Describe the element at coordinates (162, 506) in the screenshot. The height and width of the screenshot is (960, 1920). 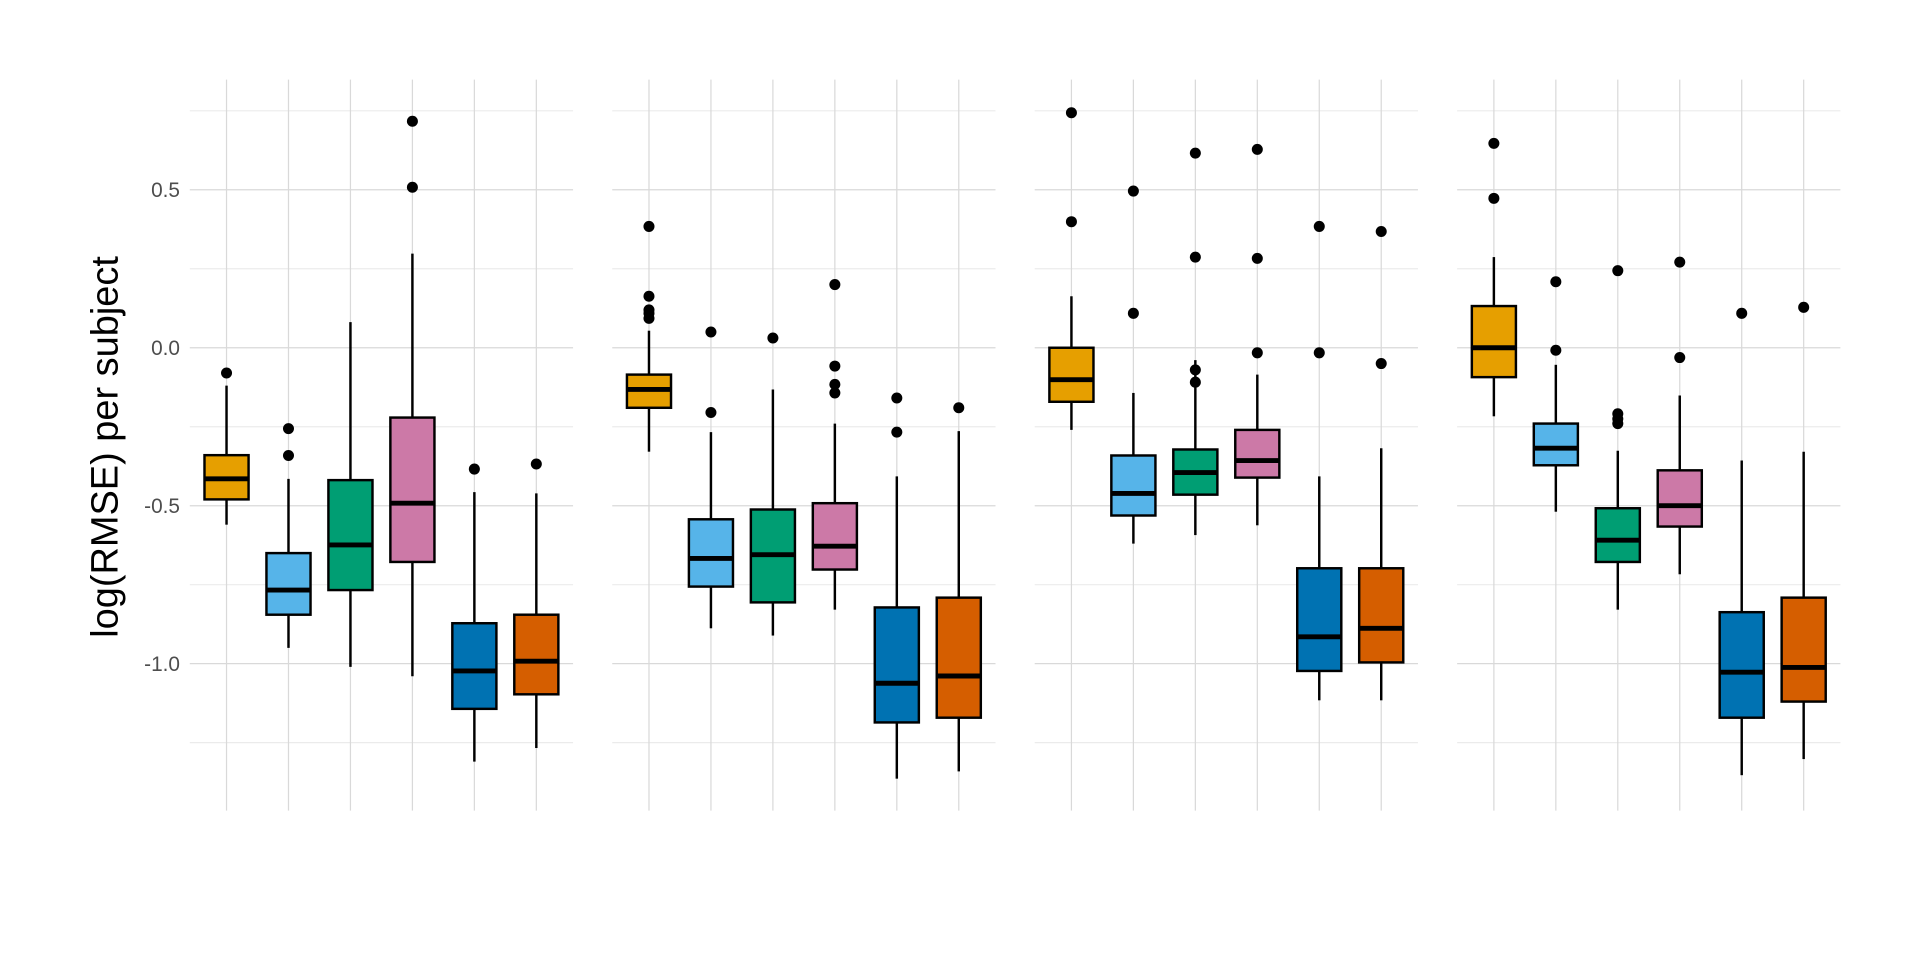
I see `y-tick-label: -0.5` at that location.